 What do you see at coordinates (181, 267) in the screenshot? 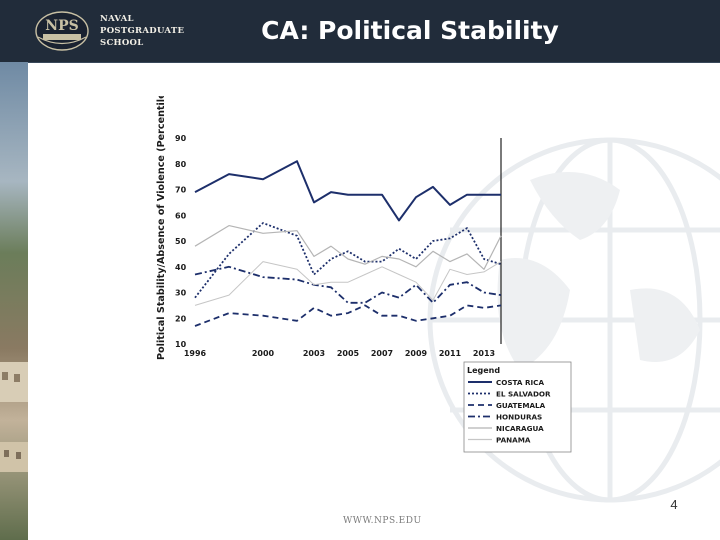
I see `y-tick-label: 40` at bounding box center [181, 267].